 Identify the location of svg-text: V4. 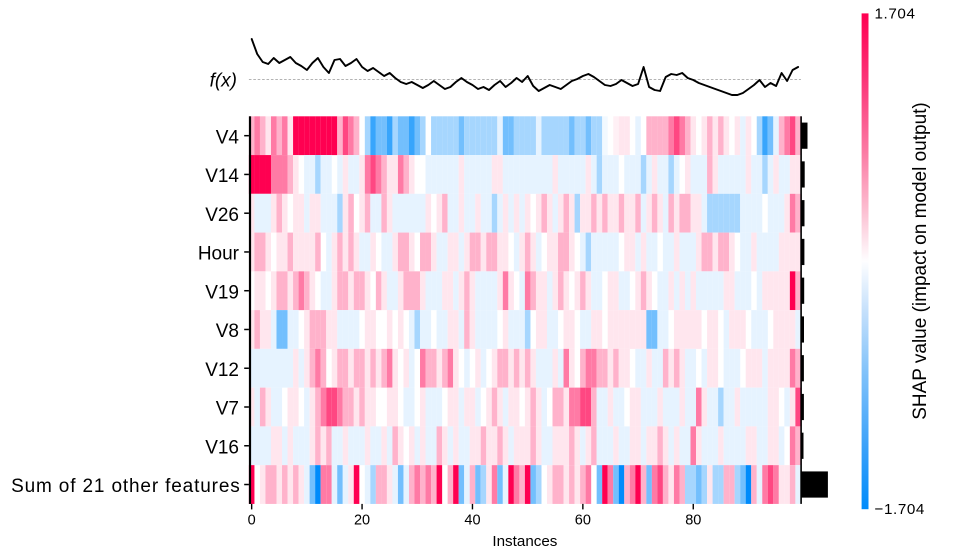
(228, 137).